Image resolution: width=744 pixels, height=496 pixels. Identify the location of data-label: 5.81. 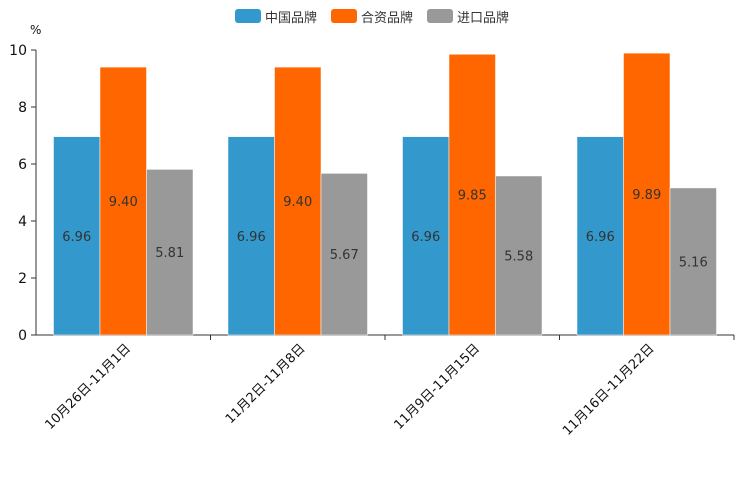
(169, 253).